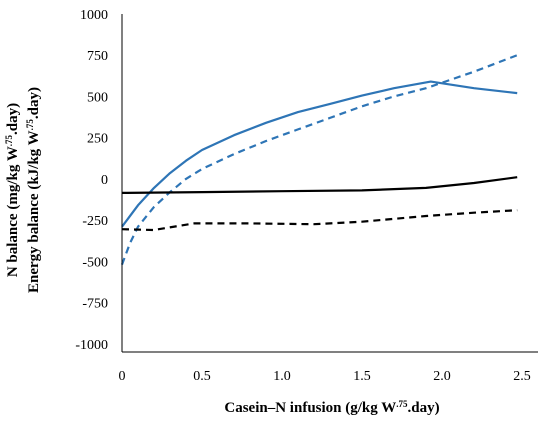 Image resolution: width=550 pixels, height=421 pixels. What do you see at coordinates (97, 139) in the screenshot?
I see `y-tick-label: 250` at bounding box center [97, 139].